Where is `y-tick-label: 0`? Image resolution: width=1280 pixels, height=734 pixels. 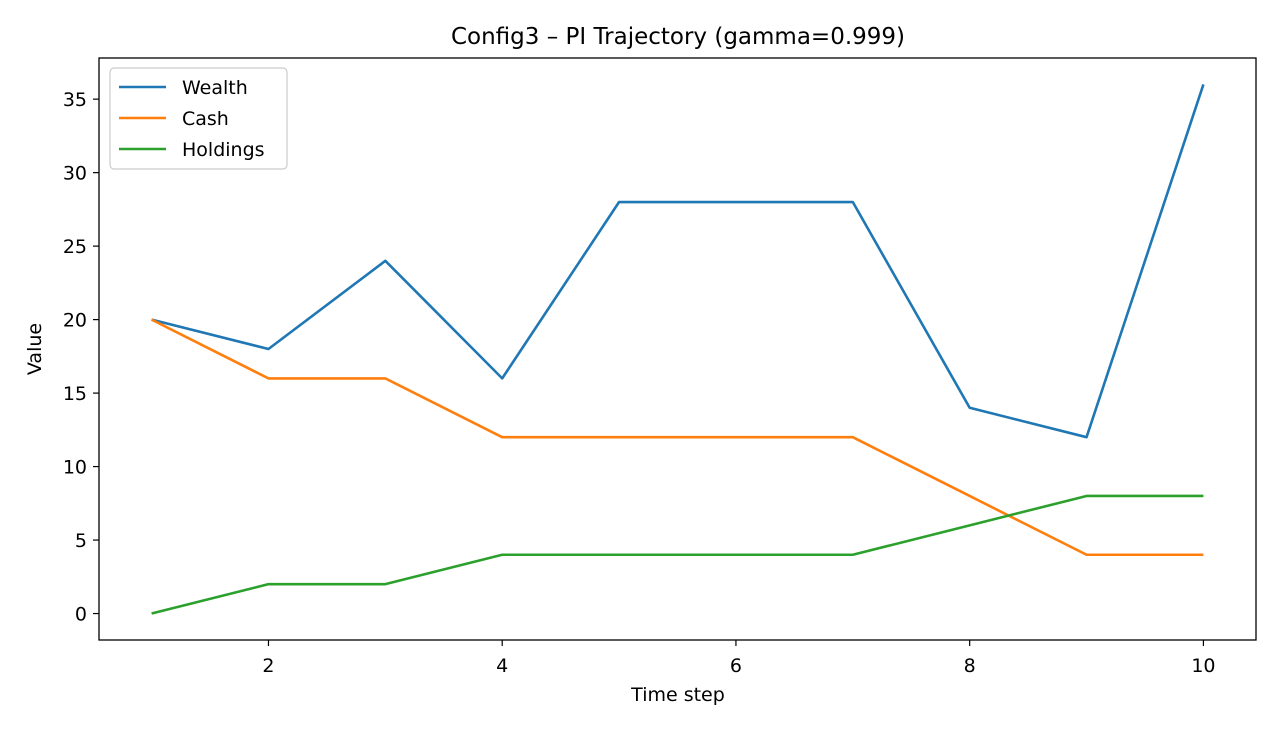 y-tick-label: 0 is located at coordinates (81, 615).